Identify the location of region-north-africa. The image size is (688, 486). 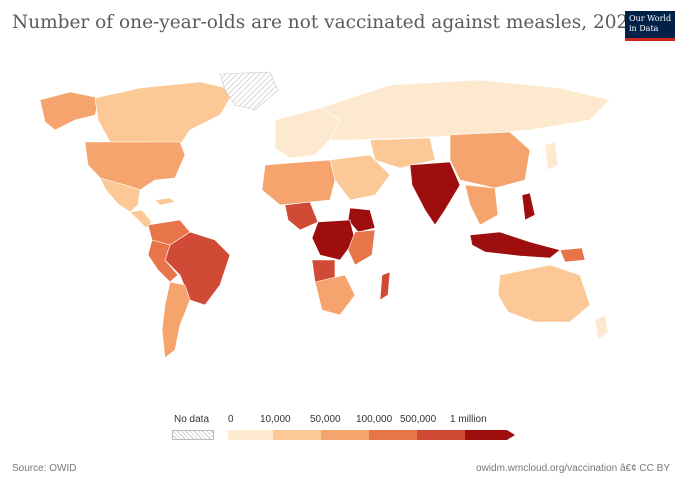
(298, 182).